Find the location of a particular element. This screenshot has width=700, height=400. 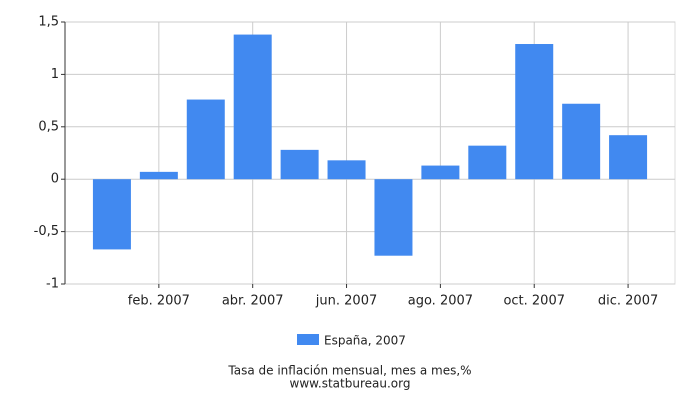

y-tick-label: 0,5 is located at coordinates (48, 126).